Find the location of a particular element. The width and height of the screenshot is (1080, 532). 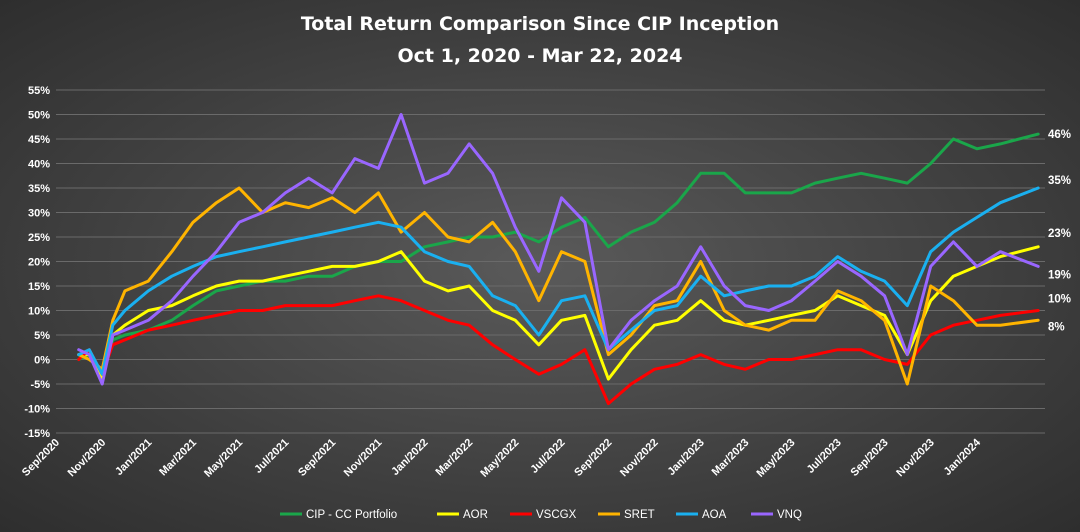

x-tick-label: Sep/2020 is located at coordinates (41, 458).